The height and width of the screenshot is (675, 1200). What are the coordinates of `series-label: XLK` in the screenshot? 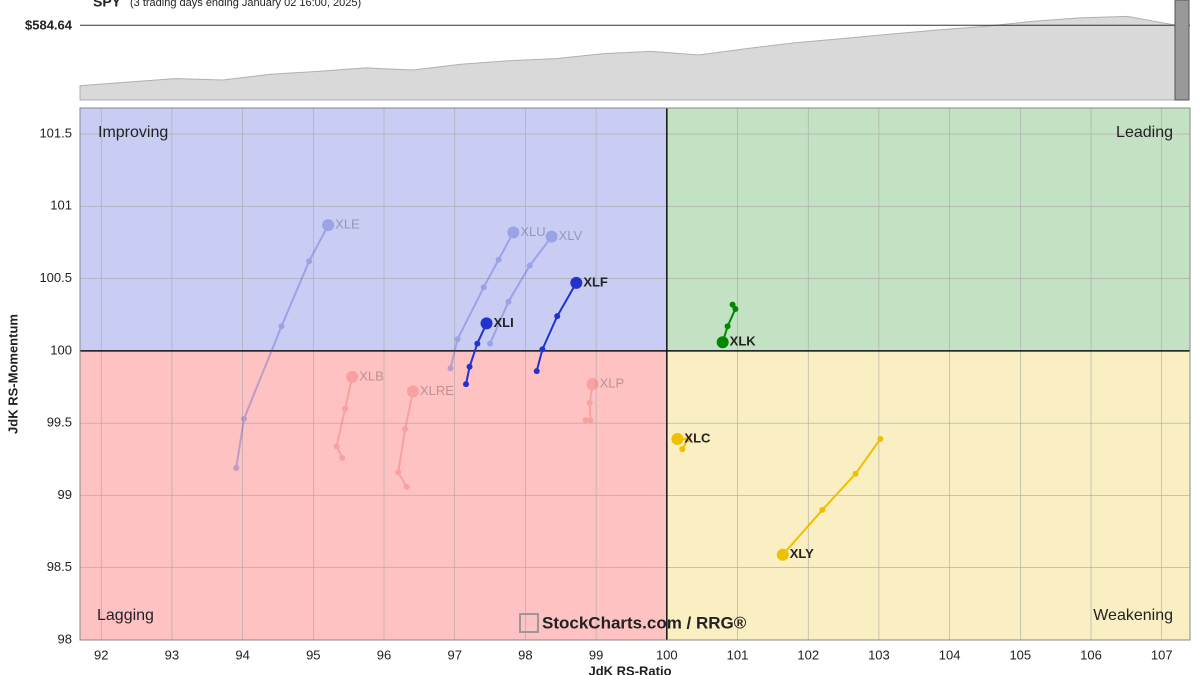 It's located at (743, 341).